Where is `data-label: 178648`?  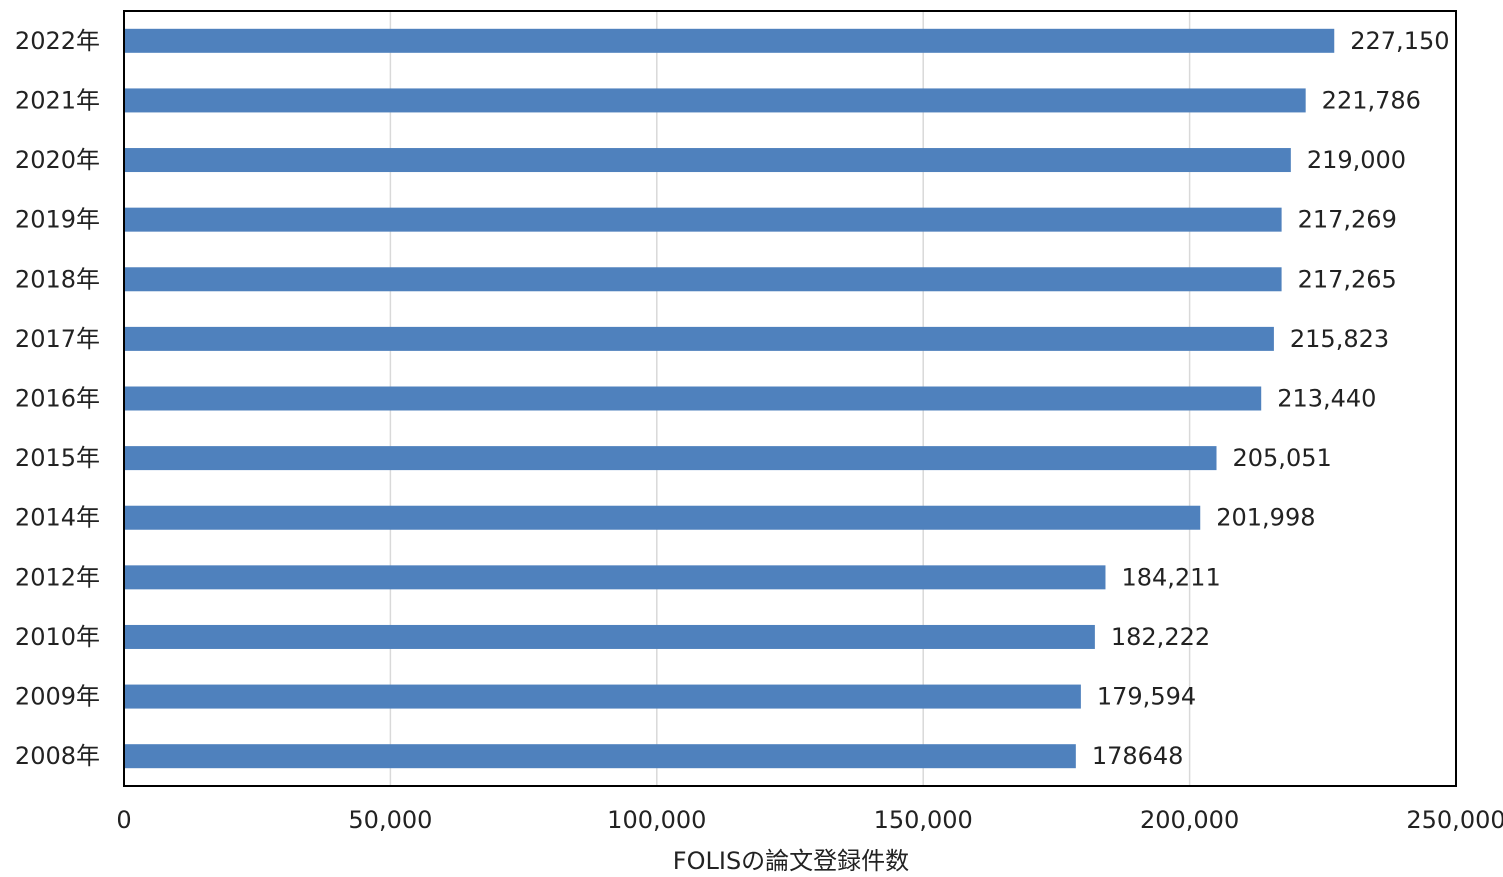
data-label: 178648 is located at coordinates (1138, 756).